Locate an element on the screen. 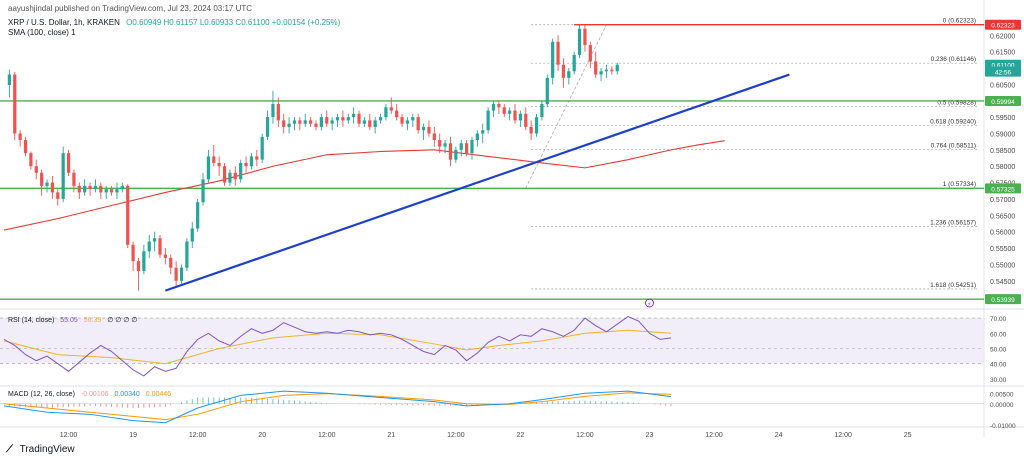 This screenshot has width=1024, height=461. macd-line-value: 0.00340 is located at coordinates (127, 394).